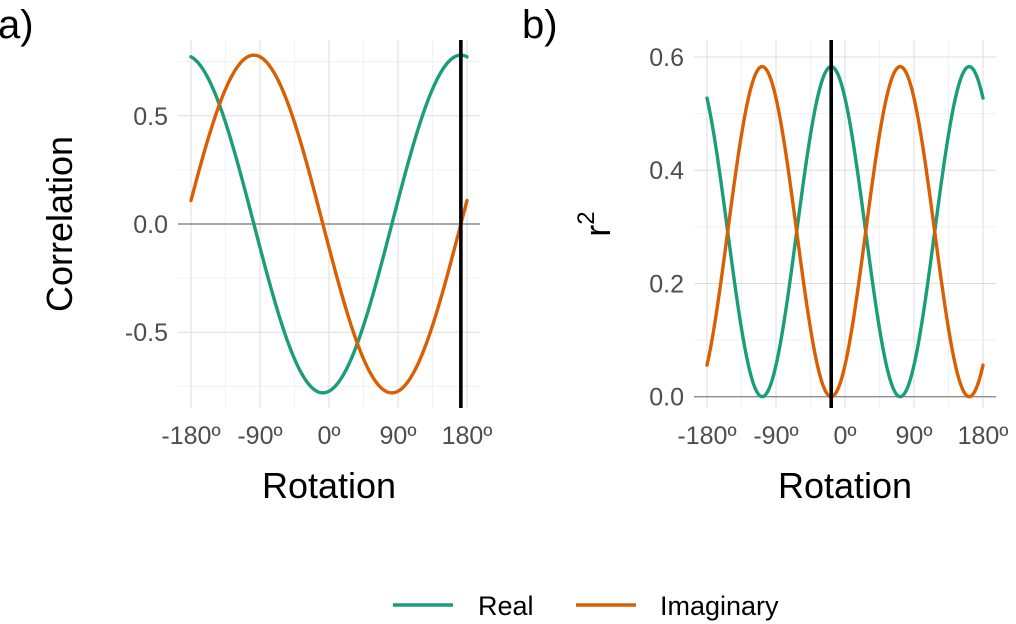  Describe the element at coordinates (540, 25) in the screenshot. I see `panel-tag: b)` at that location.